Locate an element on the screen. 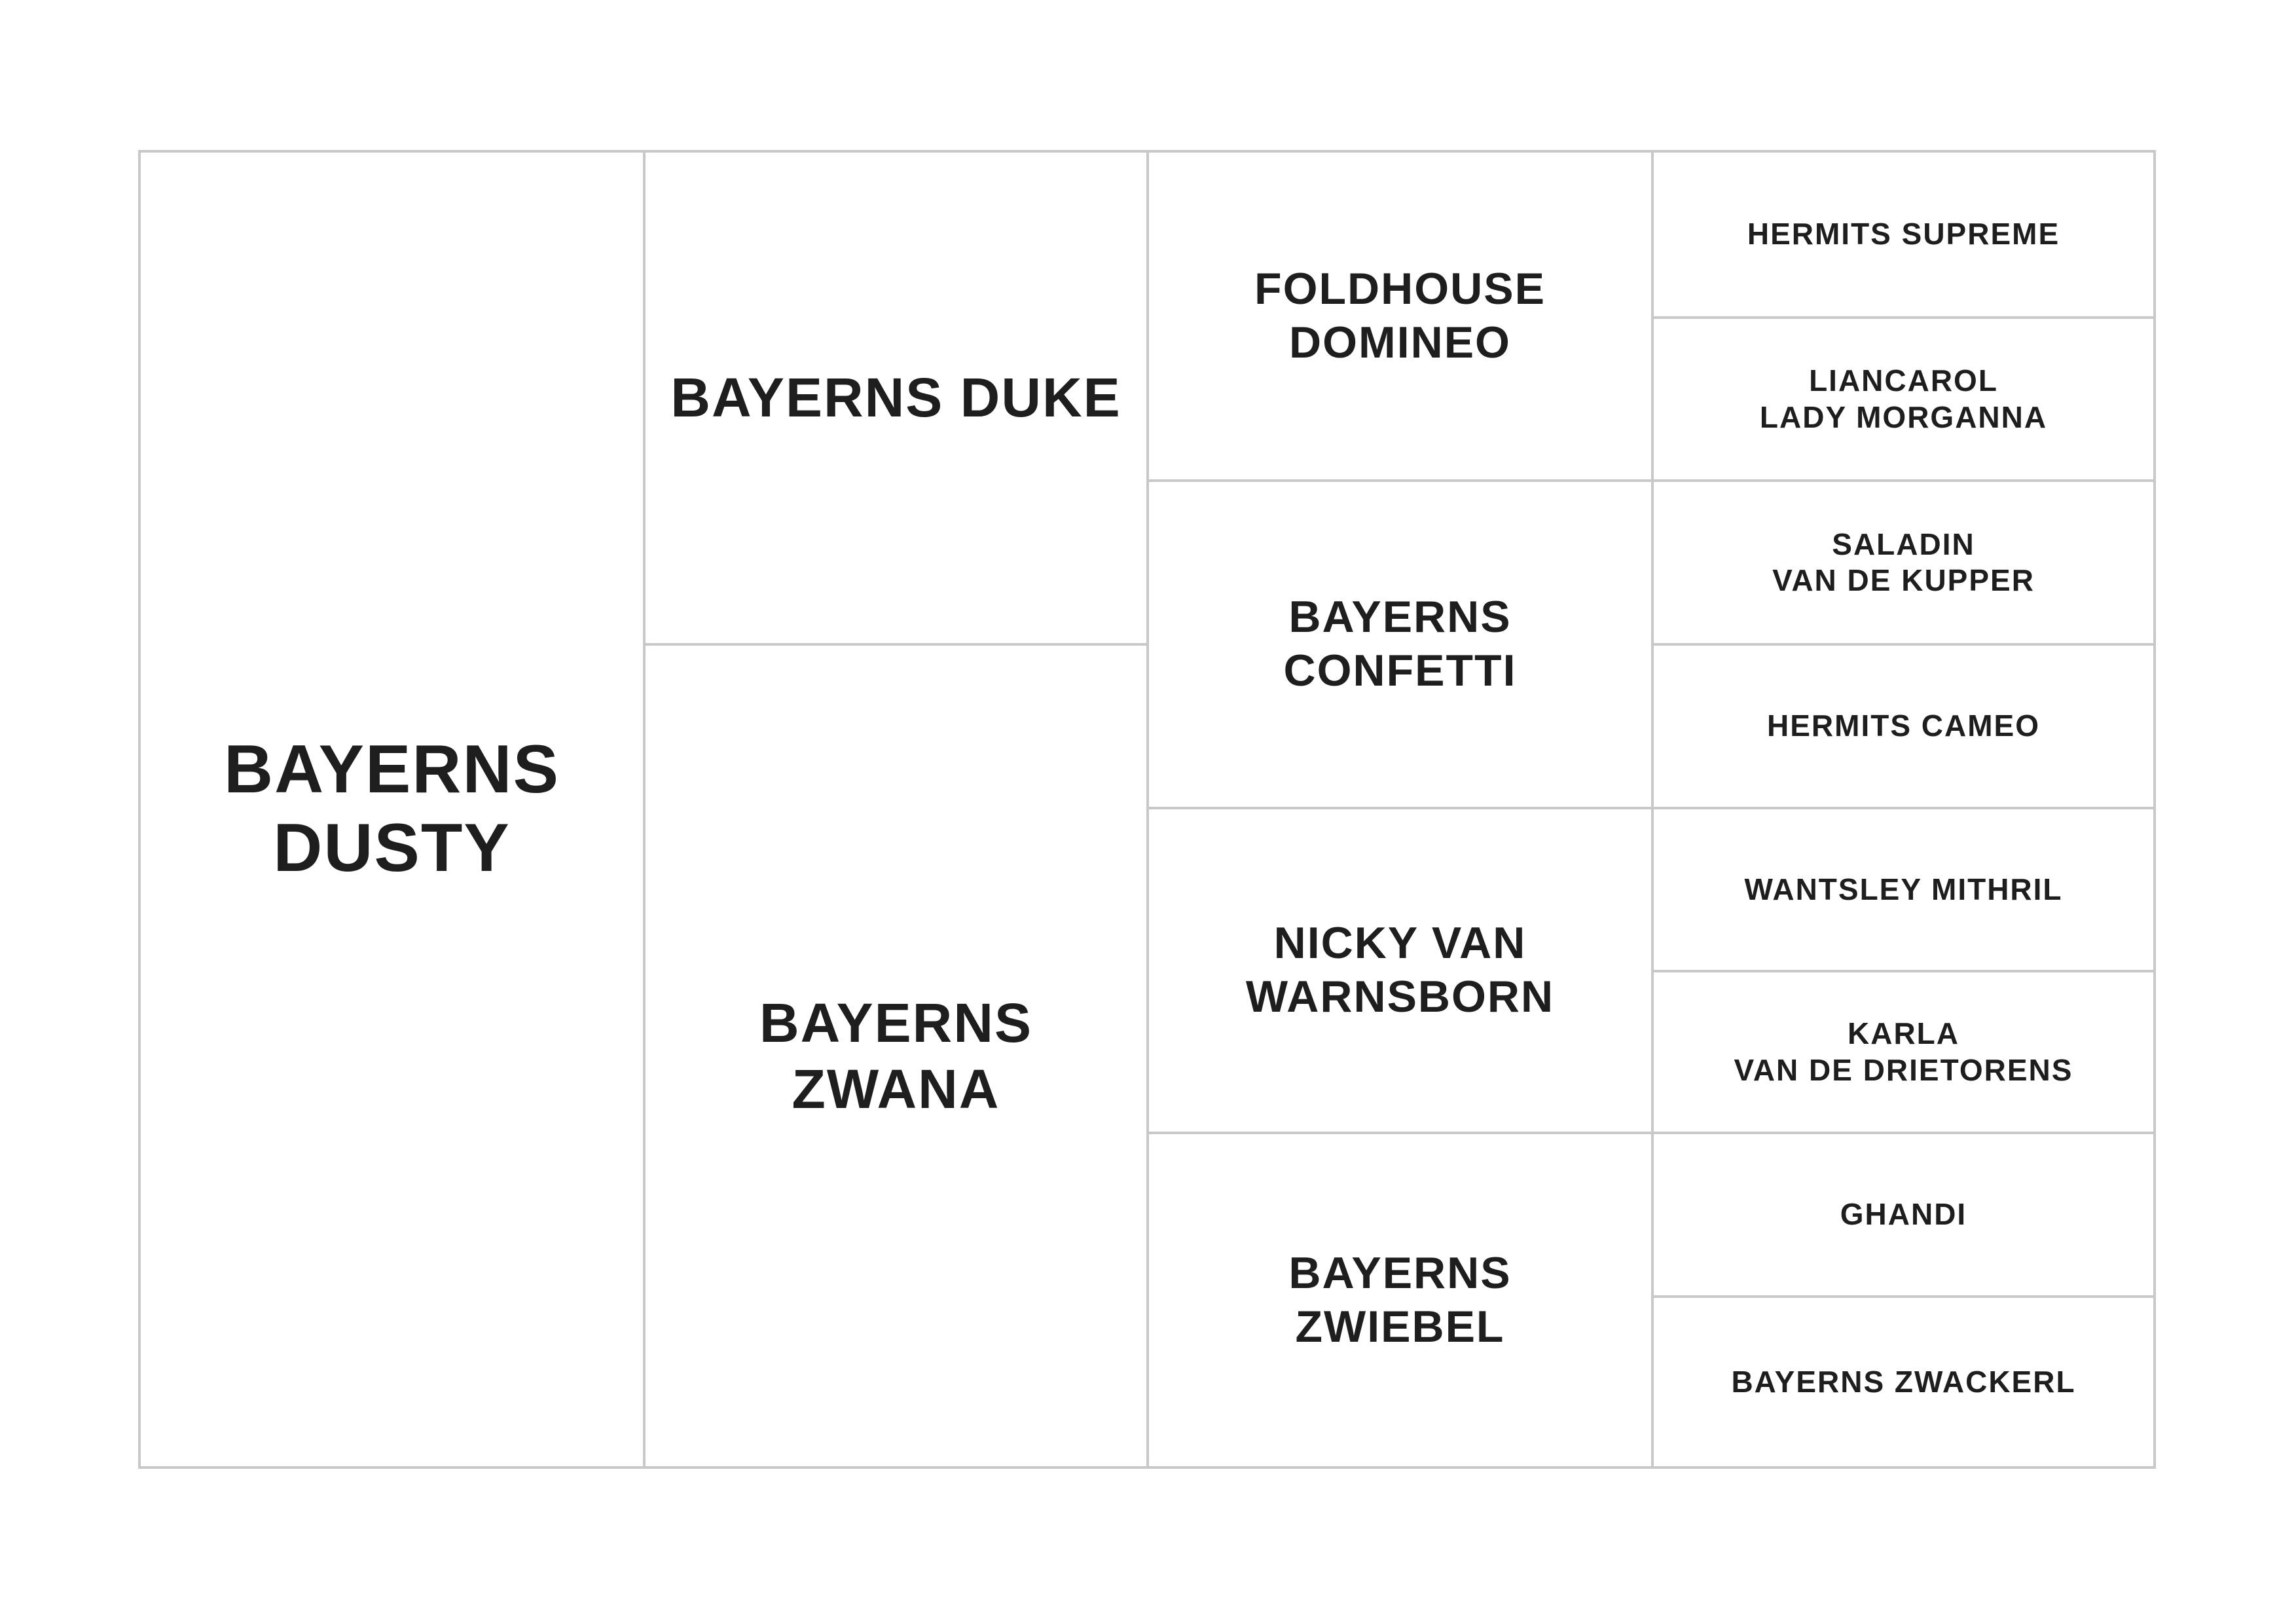 The height and width of the screenshot is (1624, 2296). great-grandparent-cell: WANTSLEY MITHRIL is located at coordinates (1902, 888).